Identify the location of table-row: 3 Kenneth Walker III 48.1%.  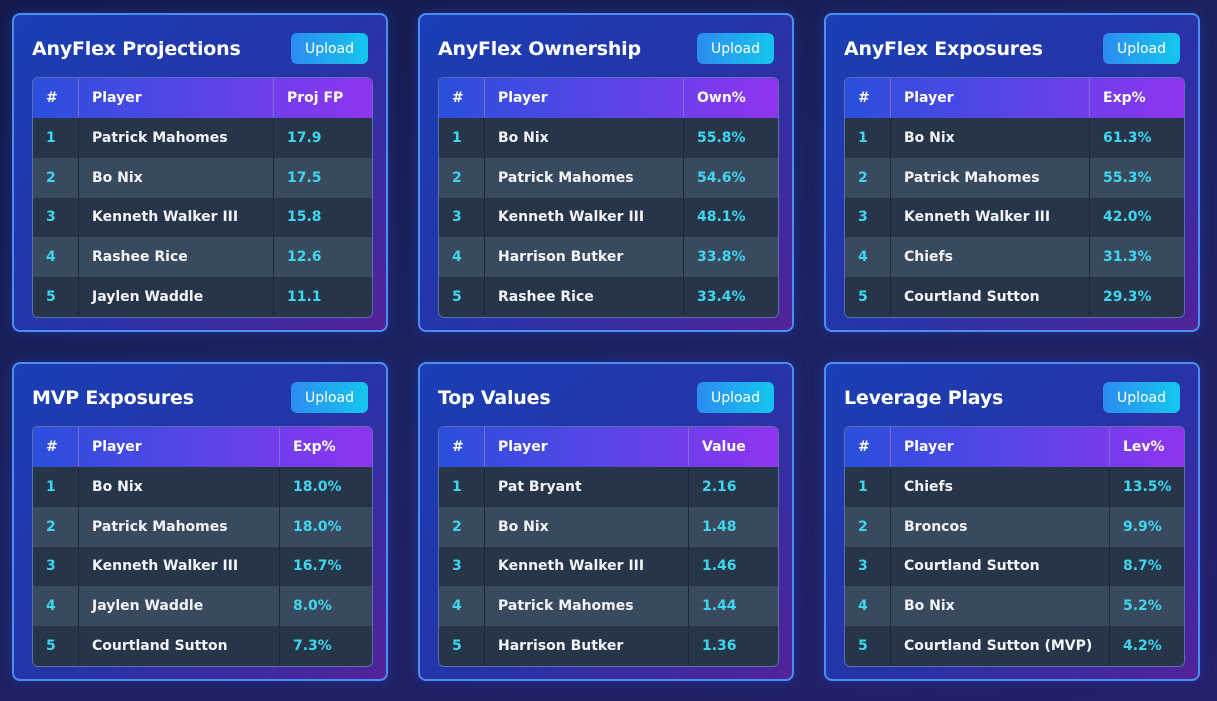
(608, 217).